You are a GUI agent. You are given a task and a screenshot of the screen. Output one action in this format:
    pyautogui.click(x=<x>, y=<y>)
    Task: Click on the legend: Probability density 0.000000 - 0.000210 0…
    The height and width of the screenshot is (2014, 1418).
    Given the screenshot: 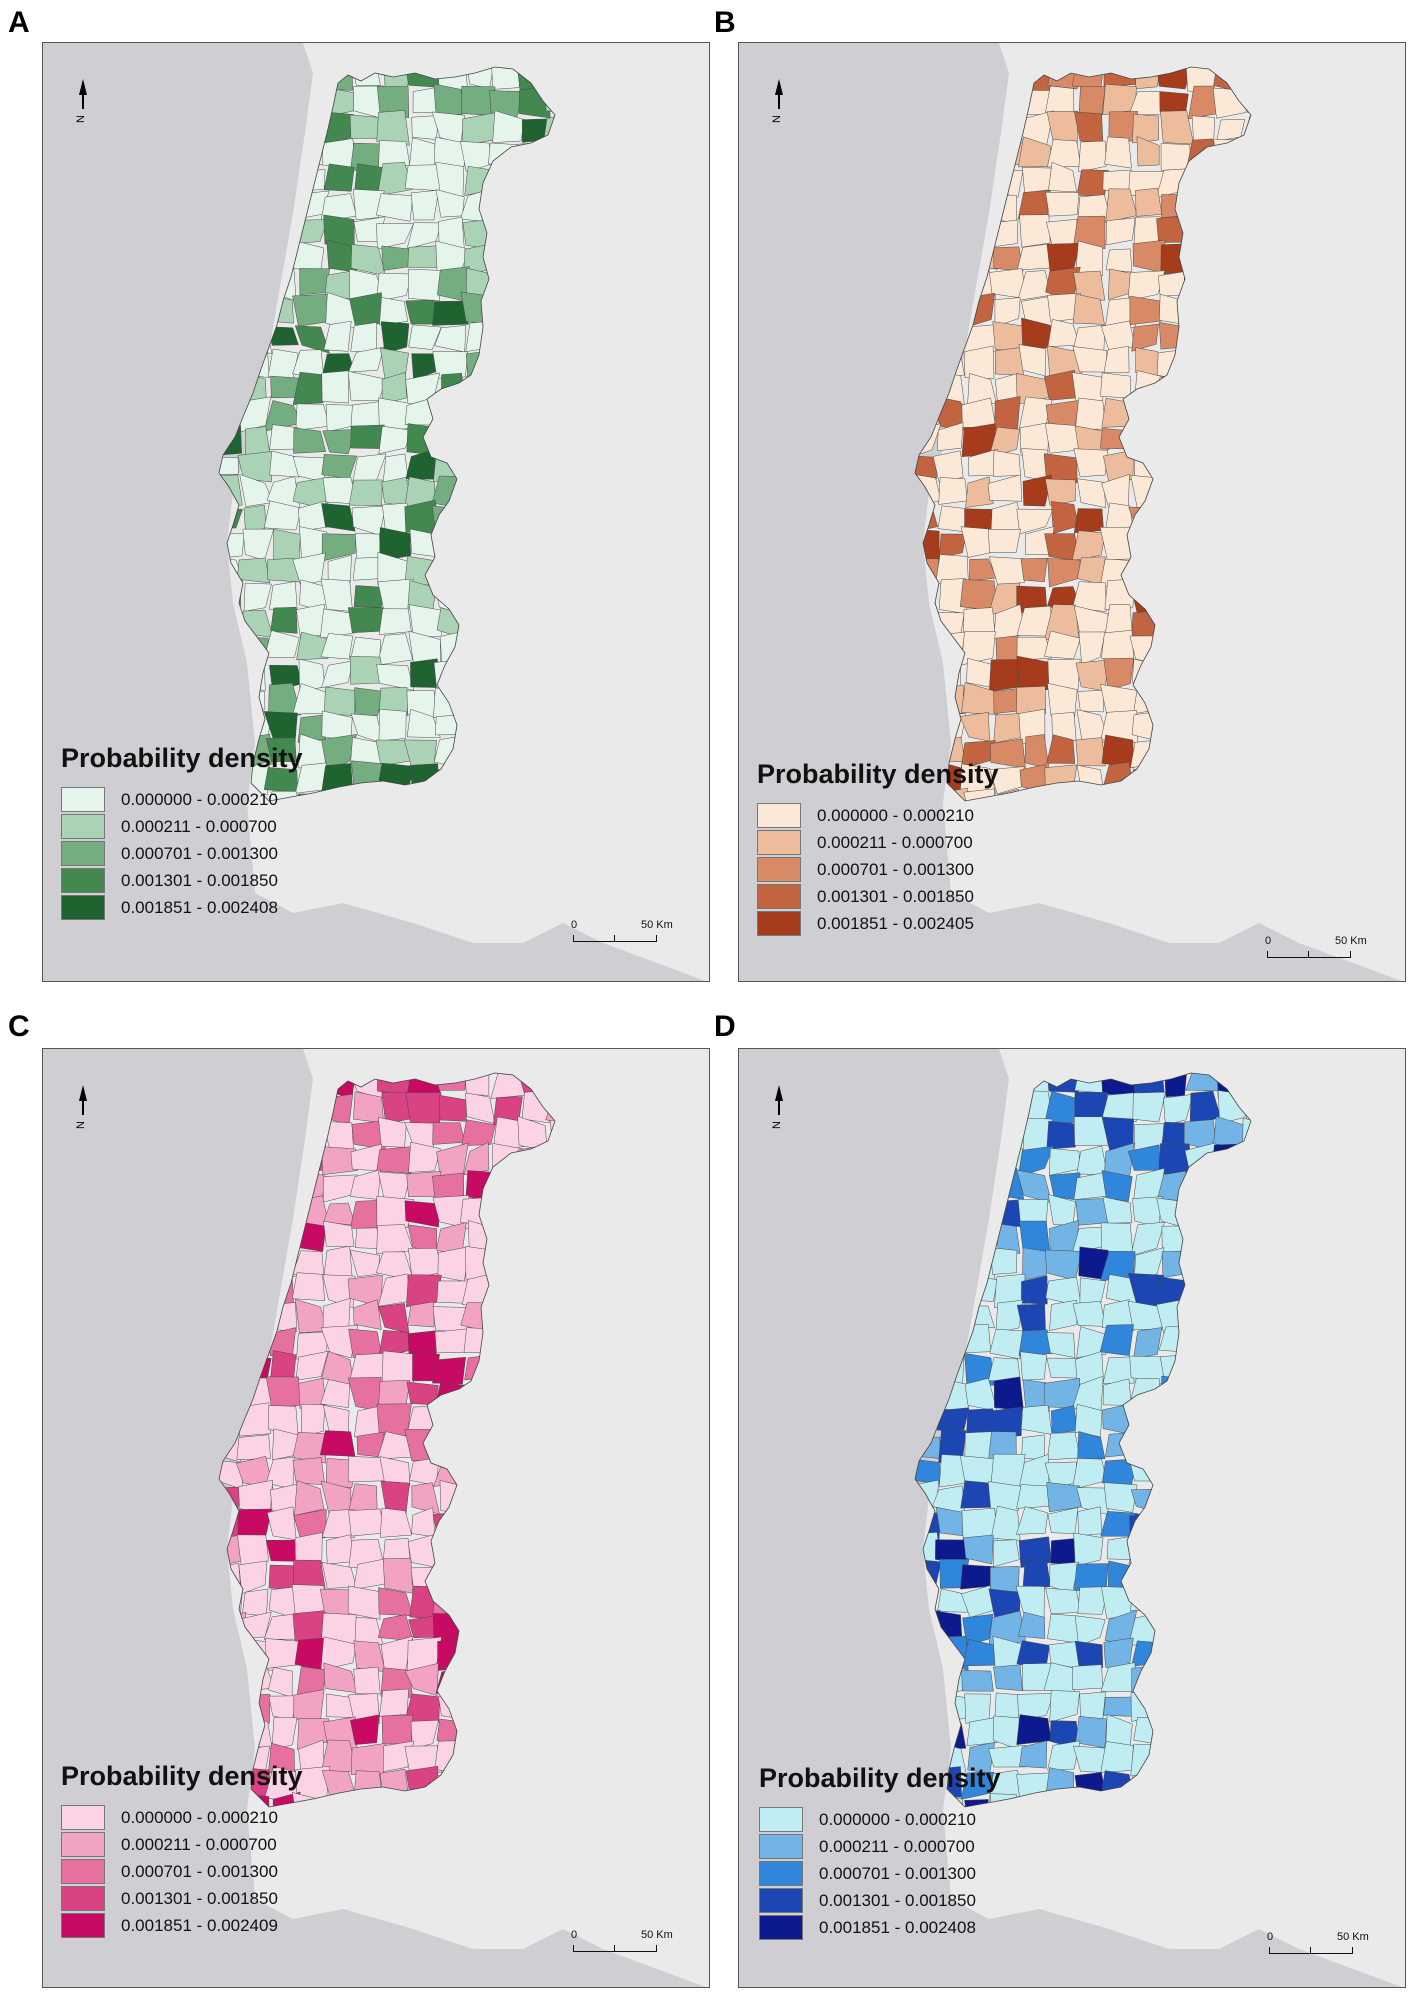 What is the action you would take?
    pyautogui.click(x=182, y=1850)
    